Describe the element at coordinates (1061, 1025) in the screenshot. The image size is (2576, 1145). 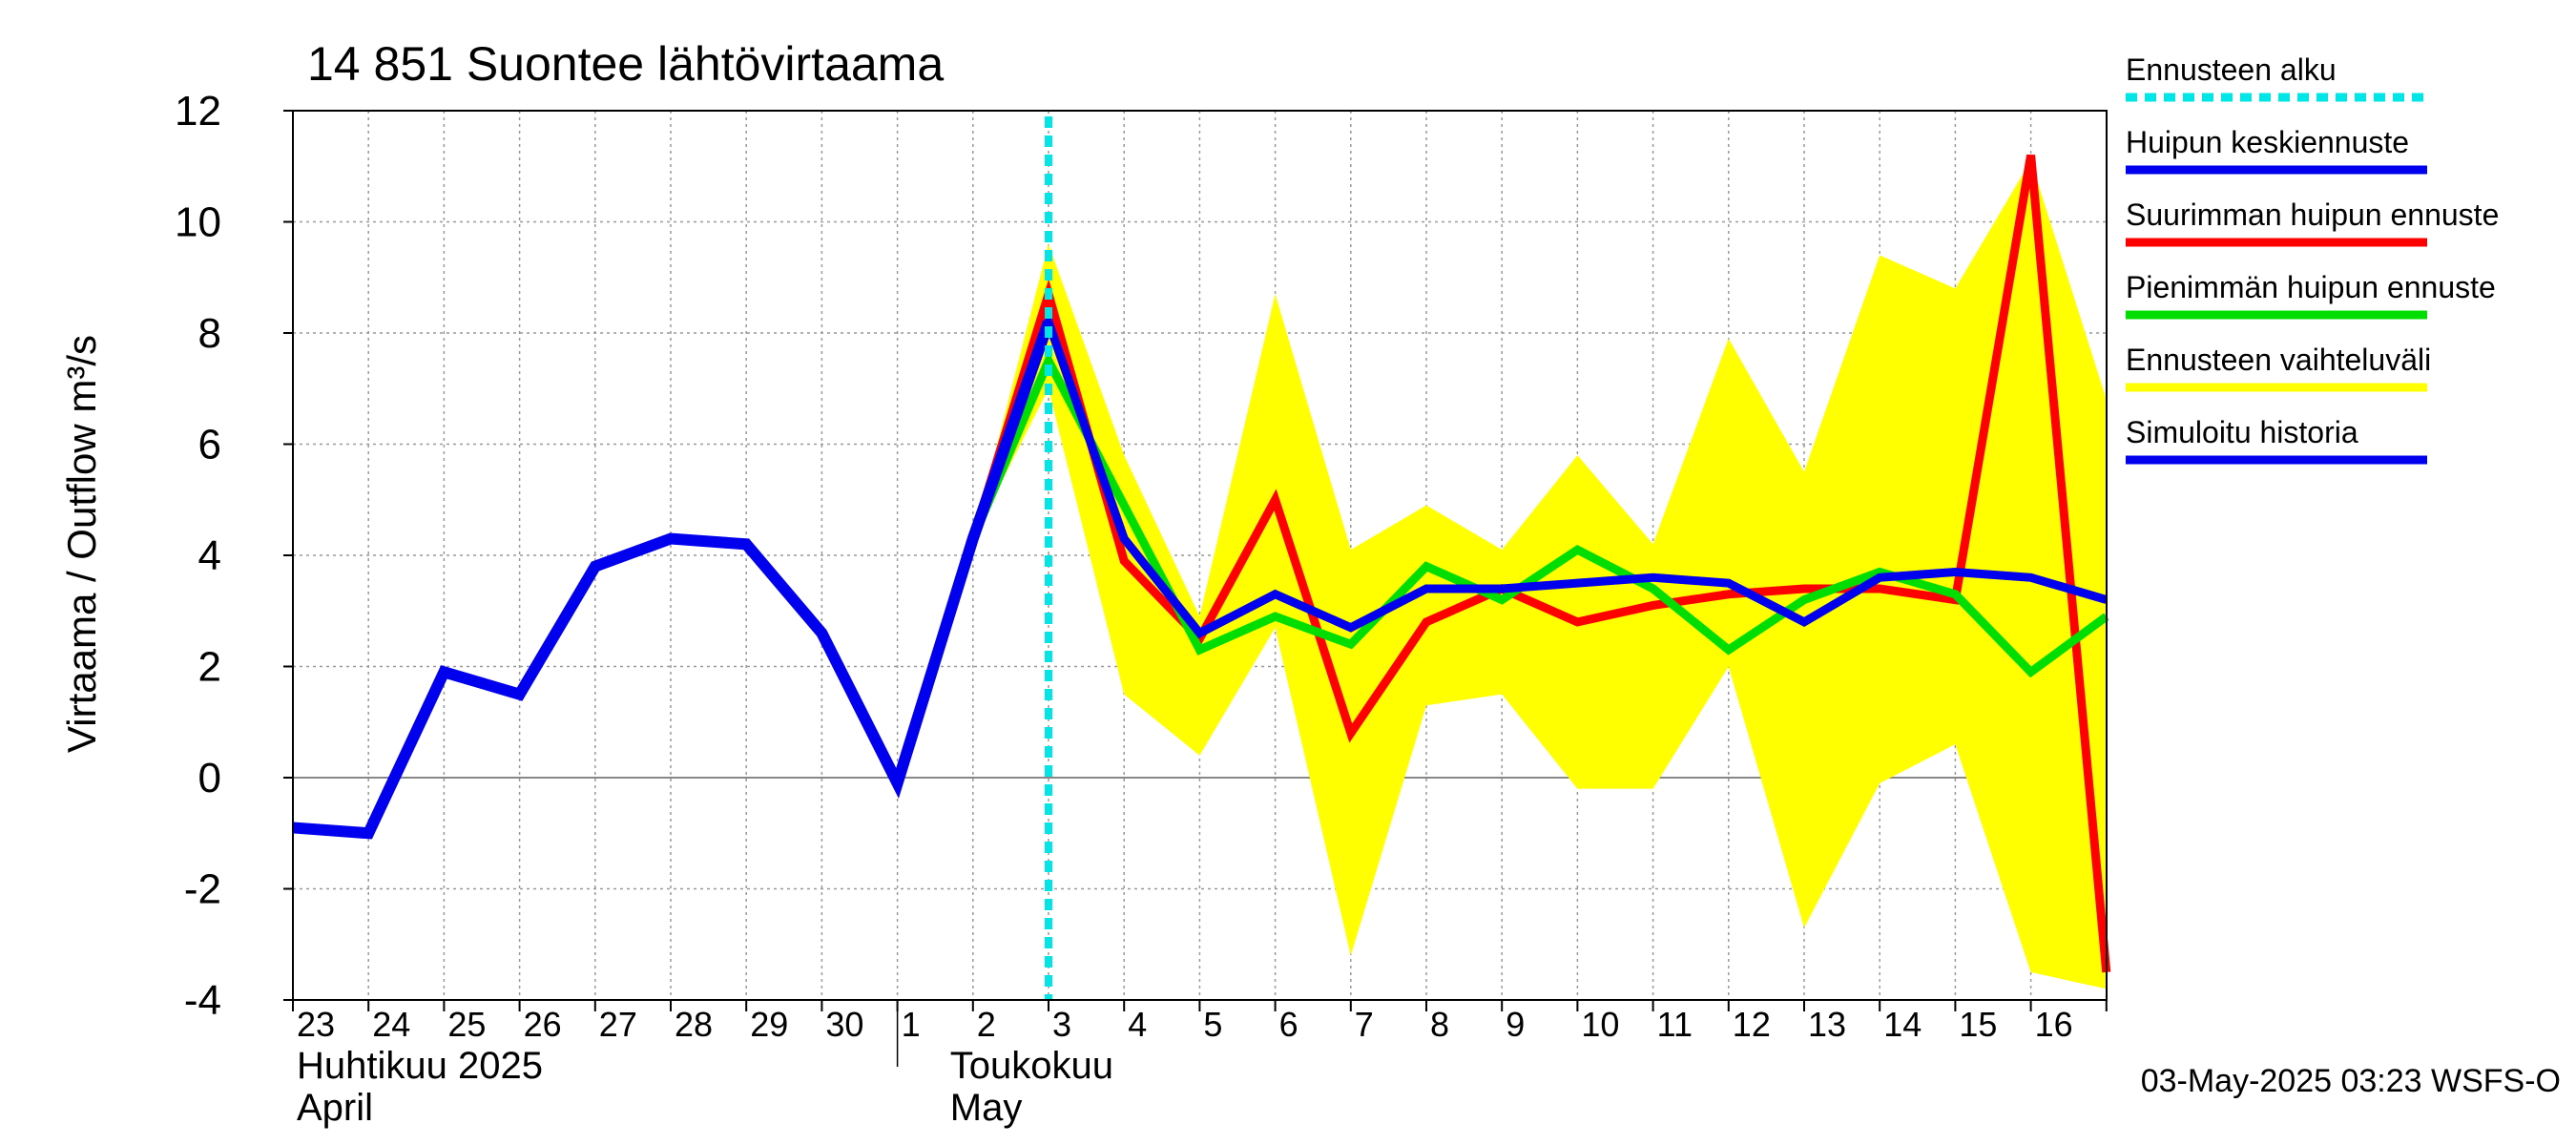
I see `x-tick-label: 3` at that location.